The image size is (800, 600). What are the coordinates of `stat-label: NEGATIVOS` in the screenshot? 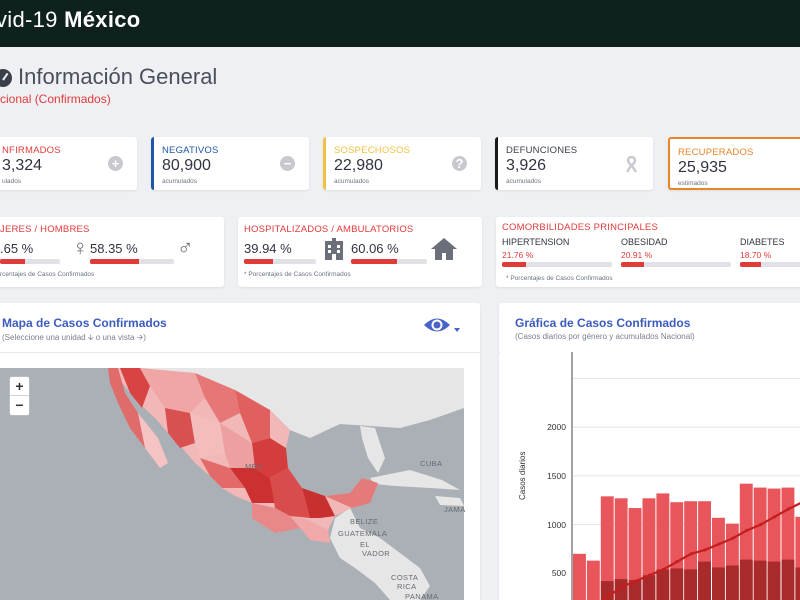 It's located at (190, 150).